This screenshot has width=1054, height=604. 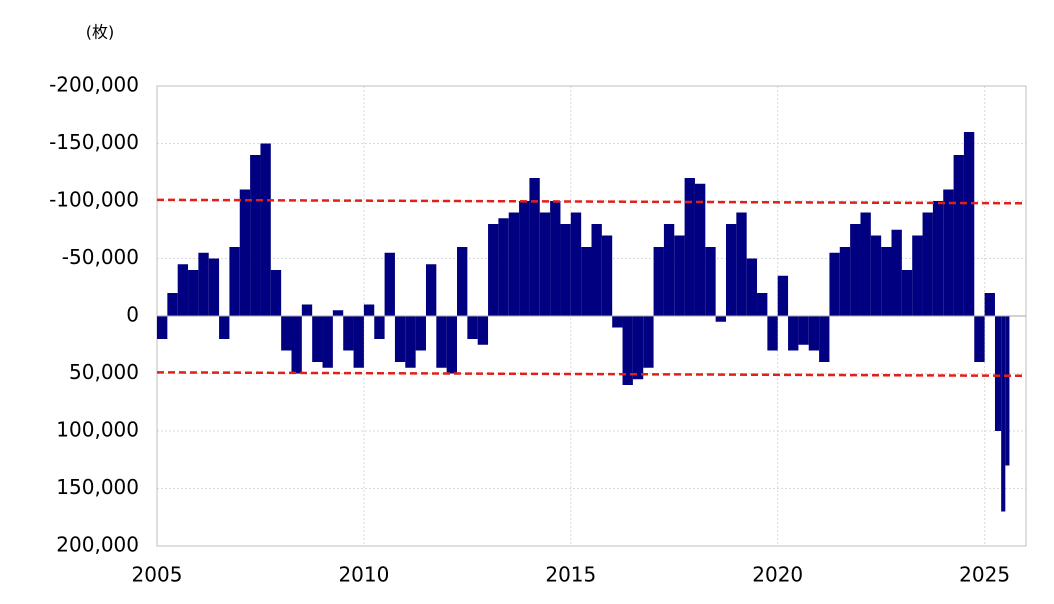 I want to click on y-tick-label: 100,000, so click(x=97, y=430).